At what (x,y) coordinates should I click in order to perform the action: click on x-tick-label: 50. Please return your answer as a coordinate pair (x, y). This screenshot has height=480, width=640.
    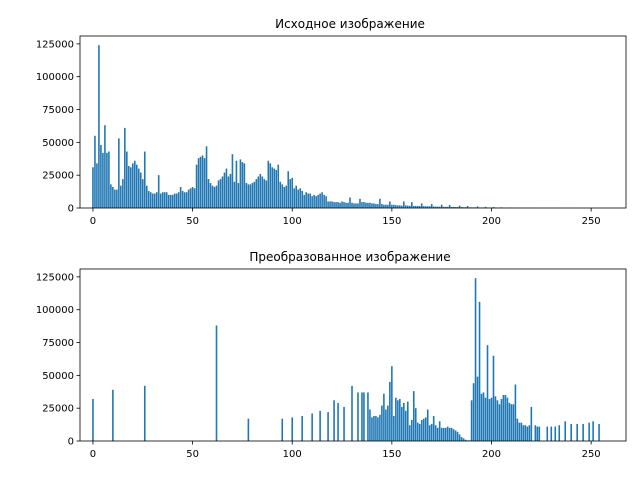
    Looking at the image, I should click on (192, 221).